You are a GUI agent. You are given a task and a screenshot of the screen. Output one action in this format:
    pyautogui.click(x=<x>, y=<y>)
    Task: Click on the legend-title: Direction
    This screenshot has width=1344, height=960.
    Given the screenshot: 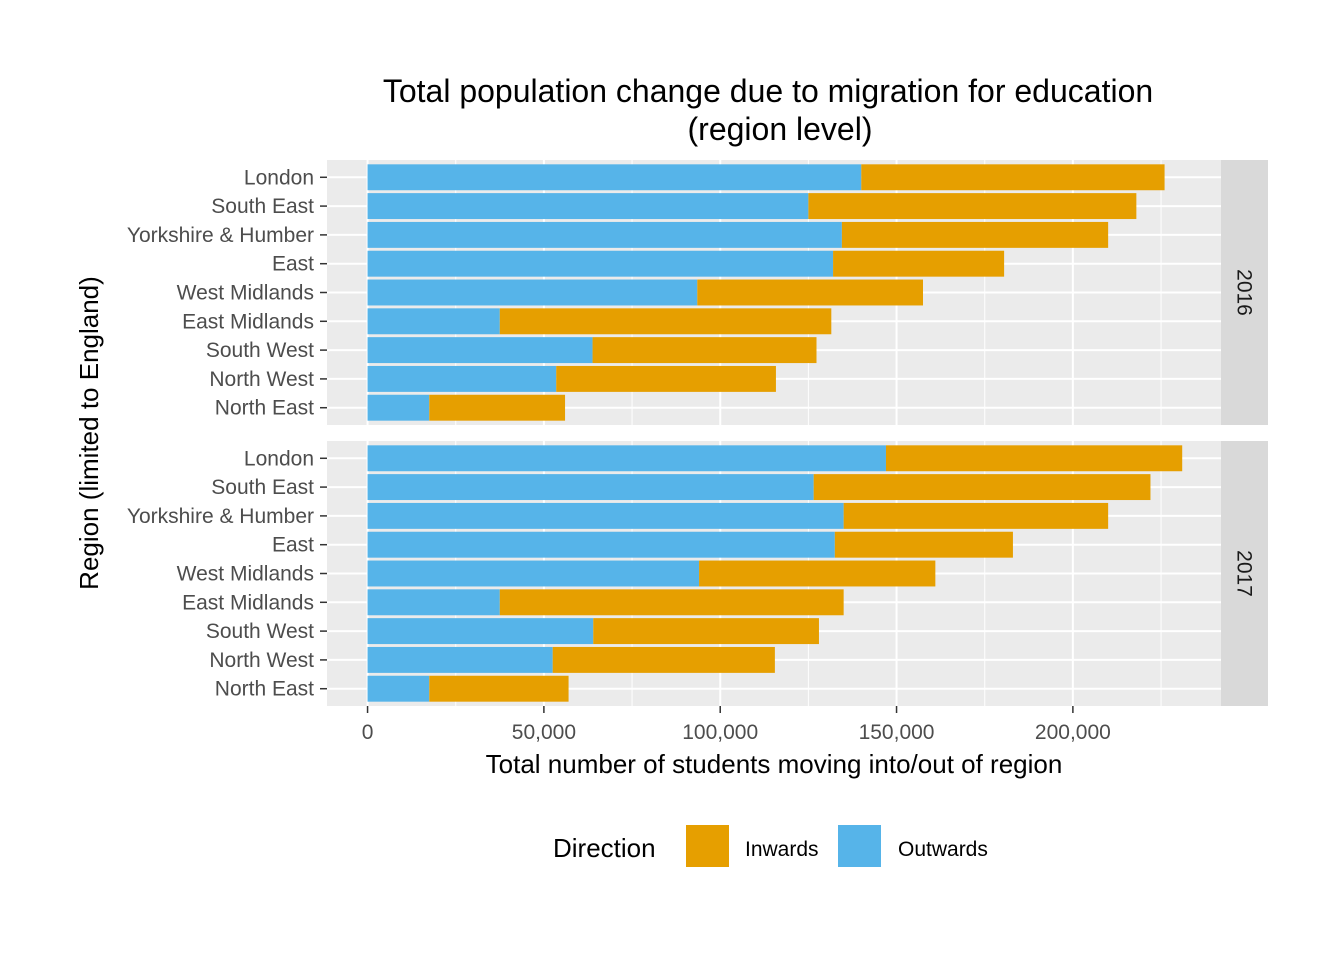 What is the action you would take?
    pyautogui.click(x=604, y=848)
    